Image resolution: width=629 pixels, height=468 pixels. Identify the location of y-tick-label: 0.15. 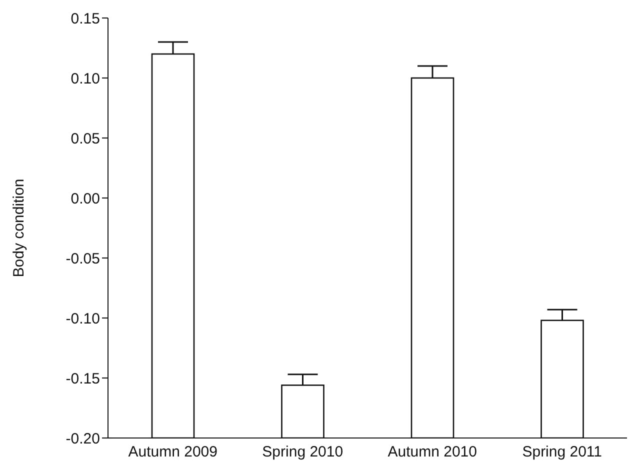
(85, 19).